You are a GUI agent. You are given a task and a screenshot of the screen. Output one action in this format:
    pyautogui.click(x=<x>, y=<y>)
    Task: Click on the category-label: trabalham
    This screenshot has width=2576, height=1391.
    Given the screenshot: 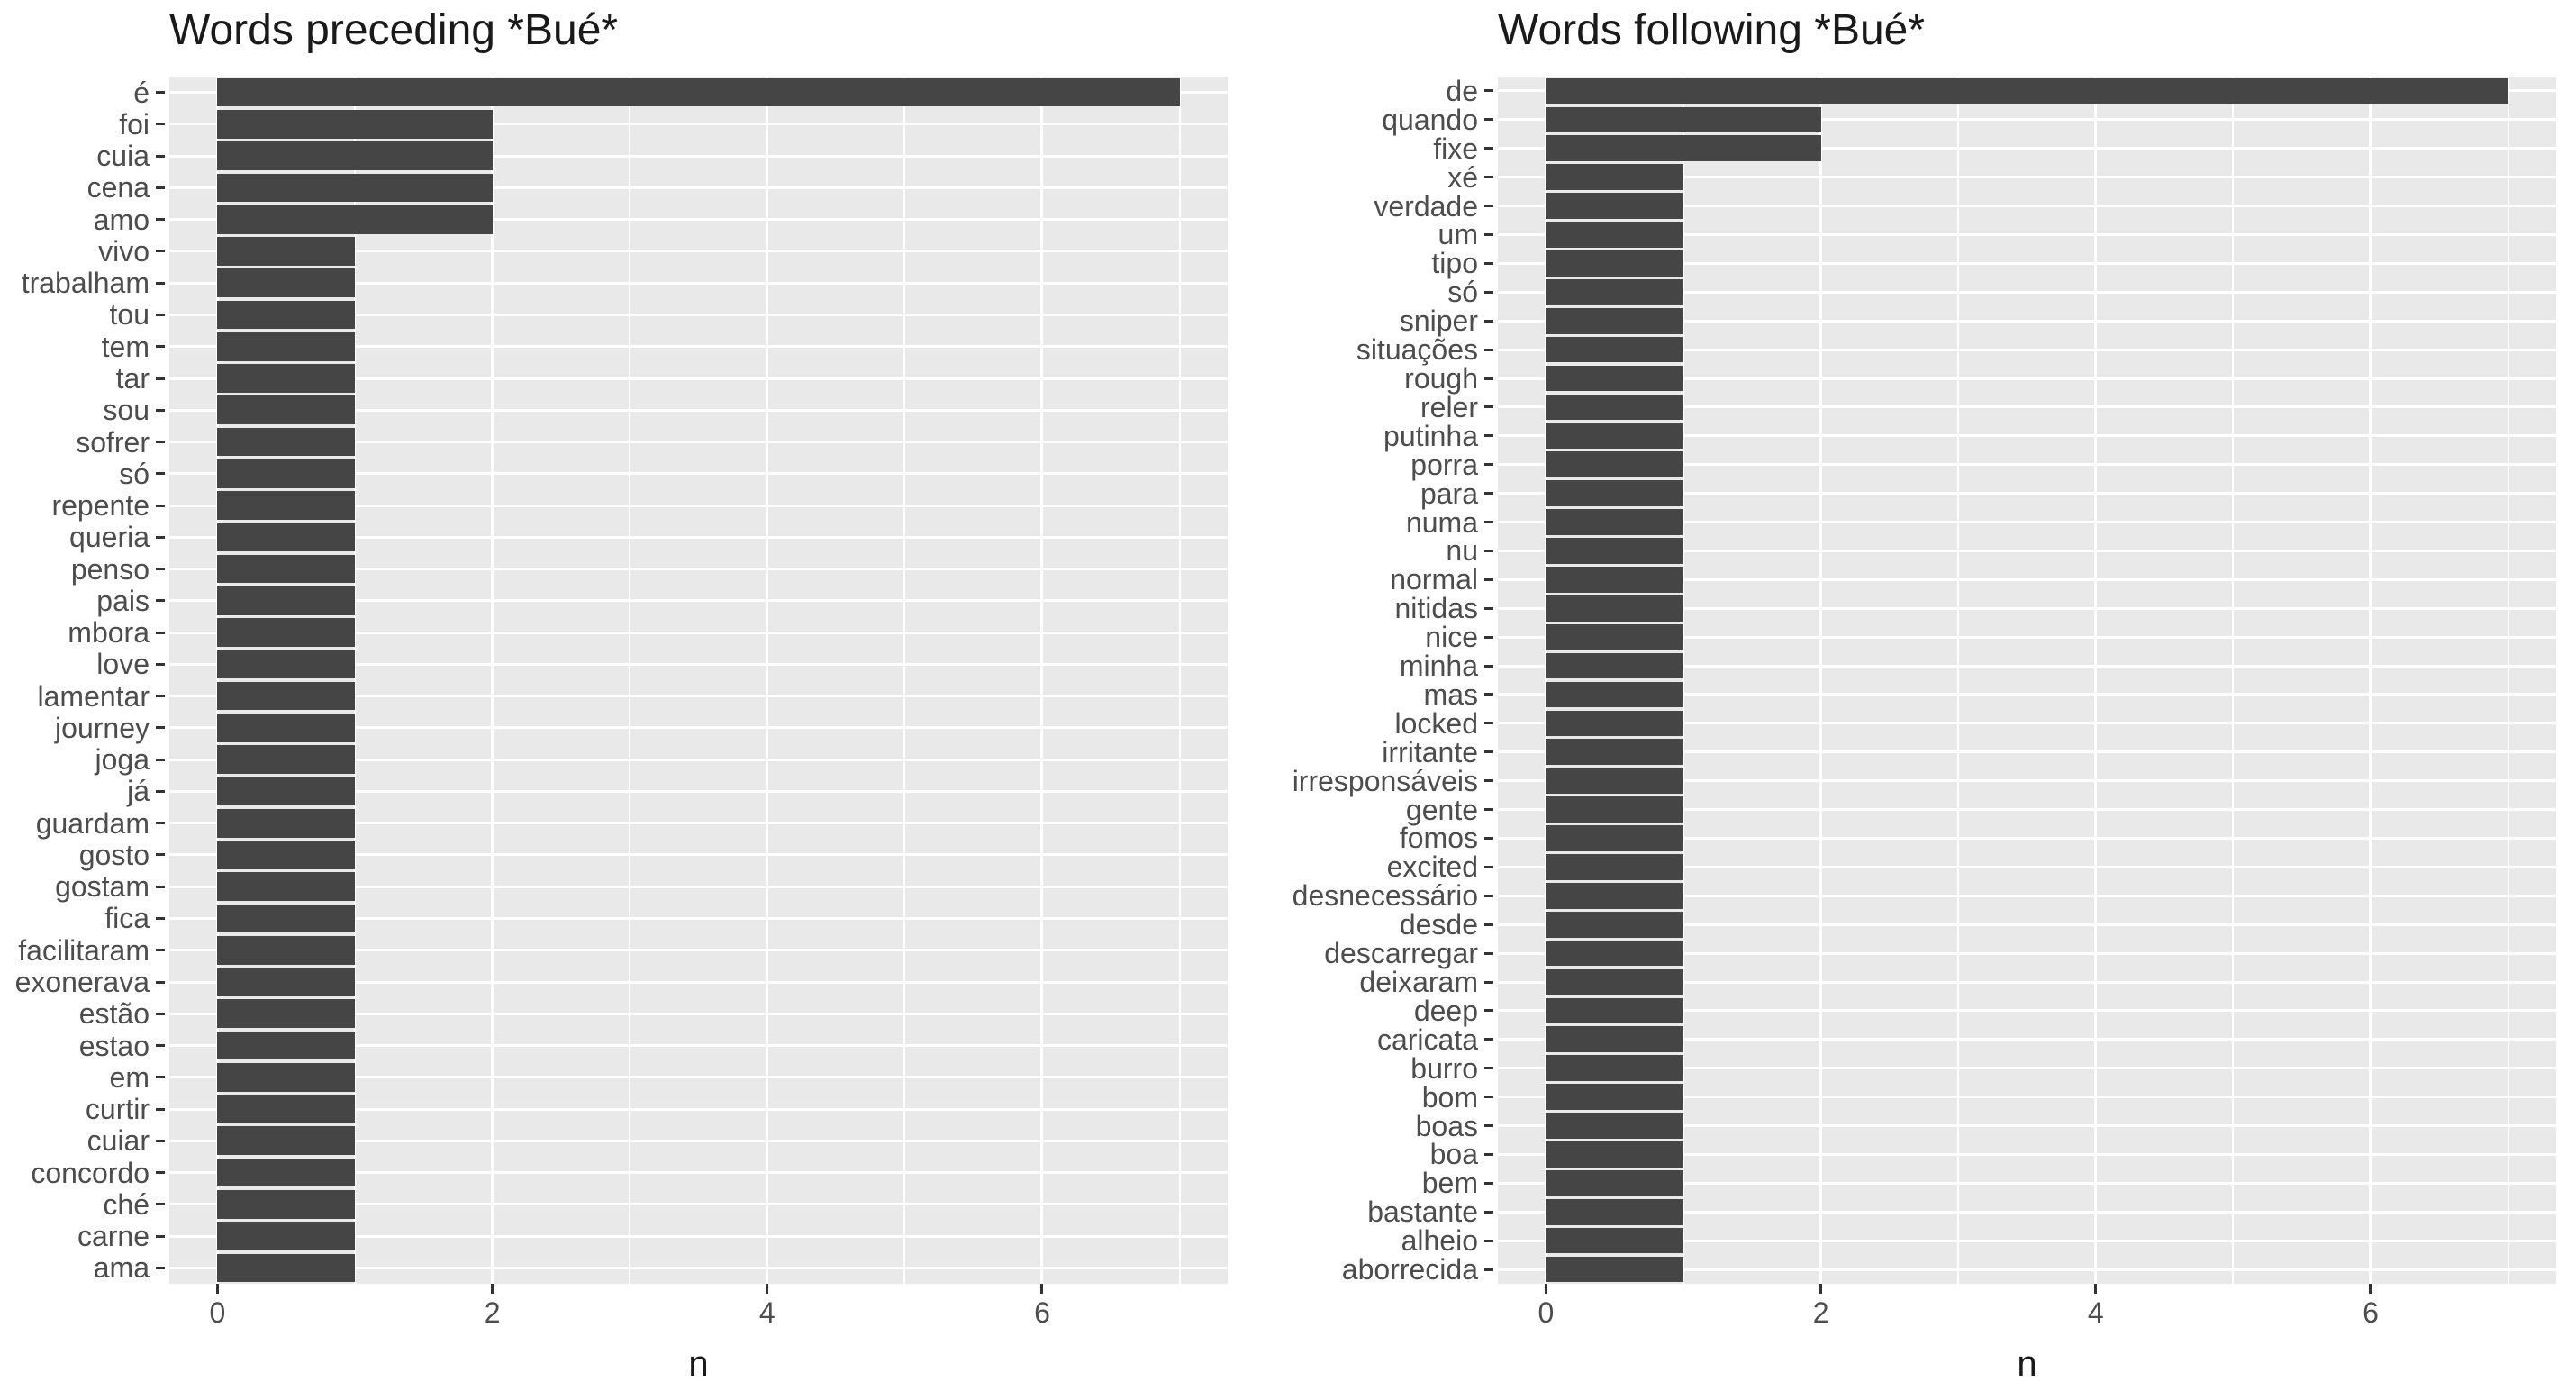 What is the action you would take?
    pyautogui.click(x=85, y=283)
    